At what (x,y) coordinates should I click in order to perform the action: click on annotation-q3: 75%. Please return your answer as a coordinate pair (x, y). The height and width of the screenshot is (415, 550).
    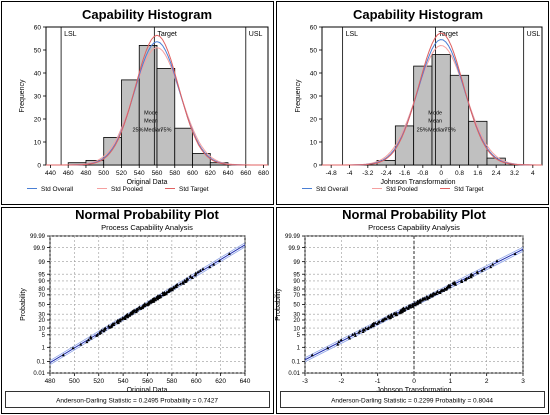
    Looking at the image, I should click on (165, 131).